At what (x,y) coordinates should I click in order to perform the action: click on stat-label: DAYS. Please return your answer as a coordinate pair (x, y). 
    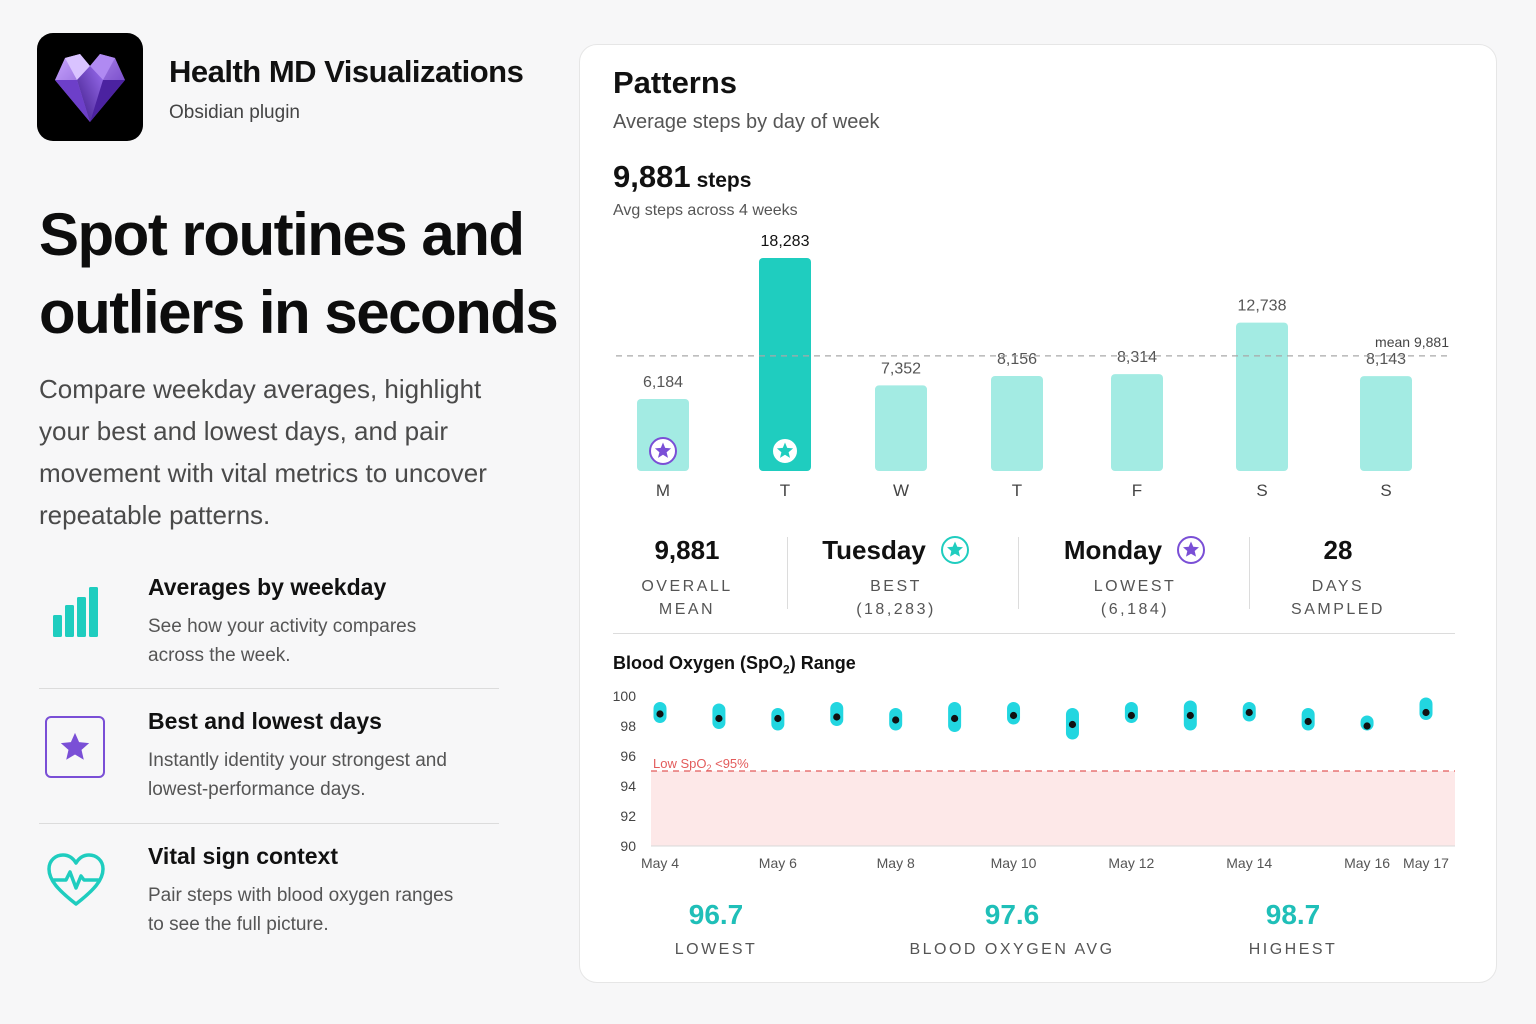
    Looking at the image, I should click on (1338, 586).